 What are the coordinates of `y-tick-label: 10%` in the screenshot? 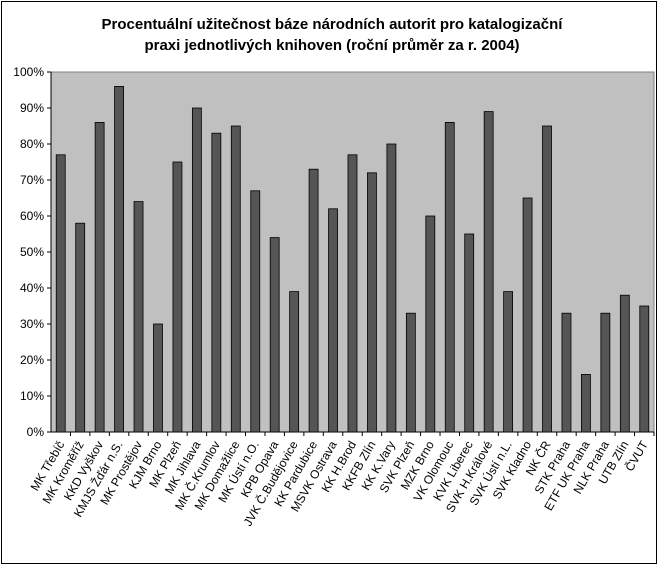 It's located at (32, 396).